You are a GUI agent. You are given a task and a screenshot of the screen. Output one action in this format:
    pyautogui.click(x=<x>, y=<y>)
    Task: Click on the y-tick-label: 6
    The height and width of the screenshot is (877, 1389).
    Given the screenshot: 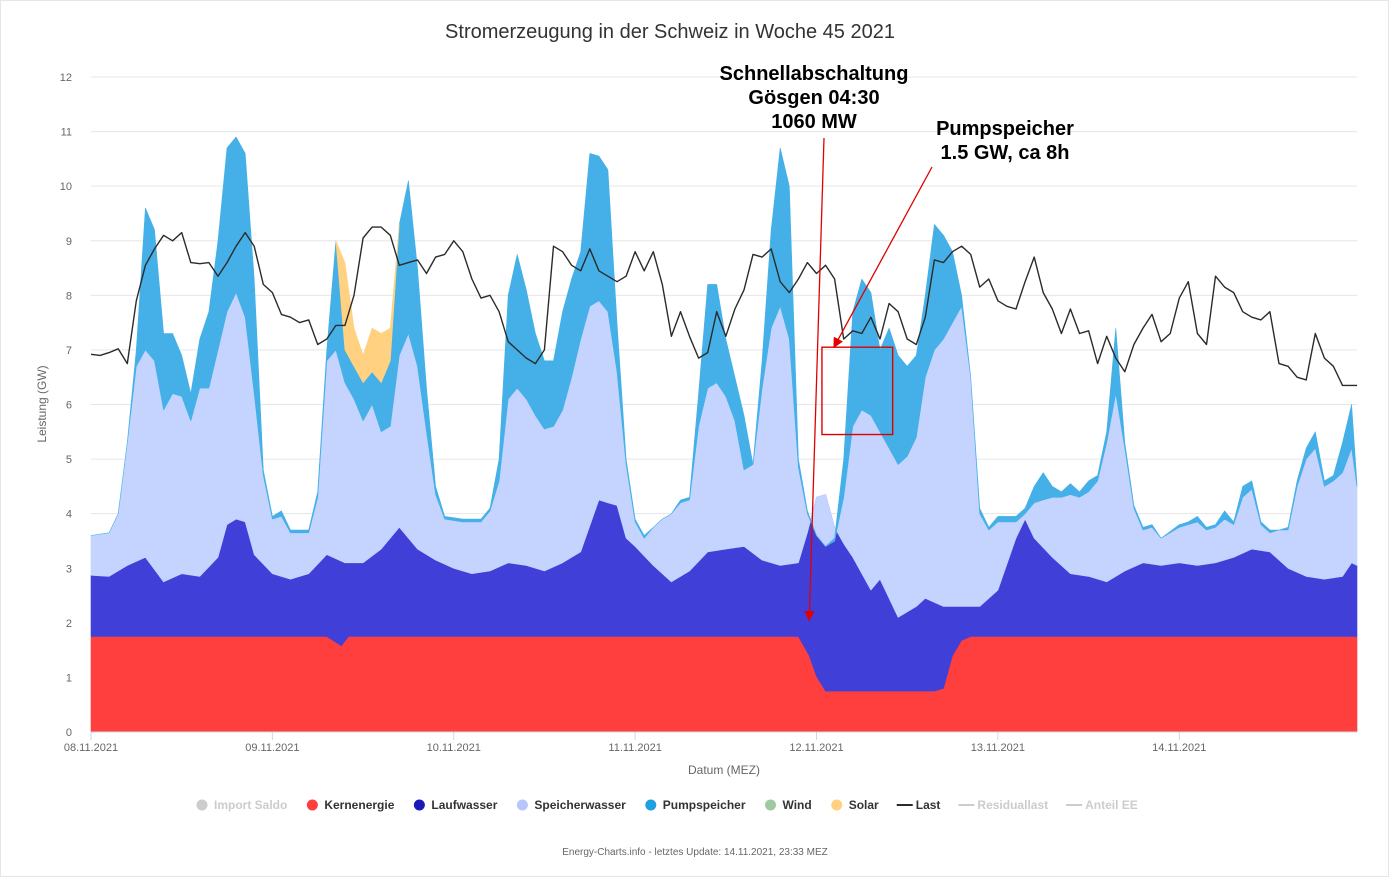 What is the action you would take?
    pyautogui.click(x=69, y=406)
    